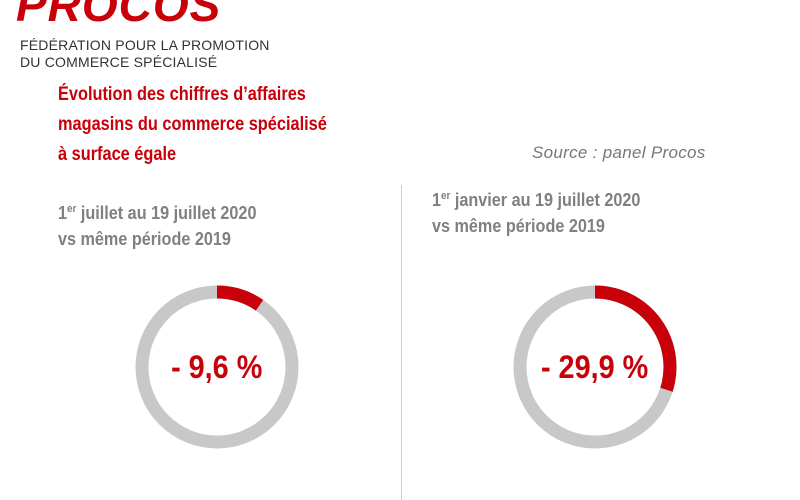  What do you see at coordinates (119, 62) in the screenshot?
I see `federation-line-2: DU COMMERCE SPÉCIALISÉ` at bounding box center [119, 62].